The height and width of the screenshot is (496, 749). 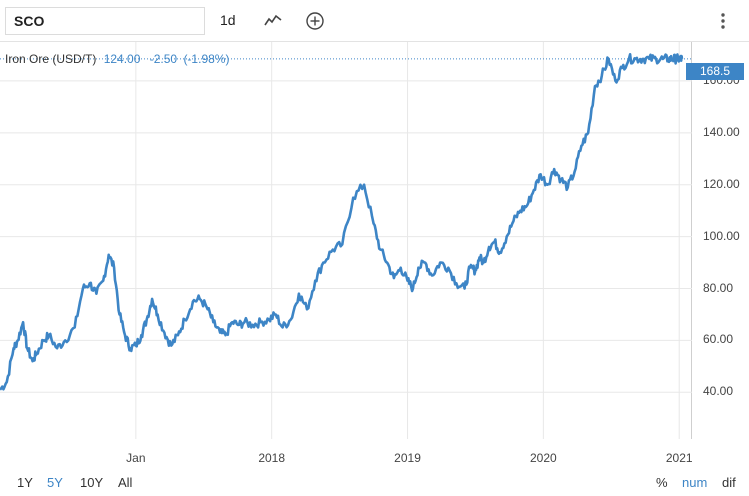 I want to click on legend-price: 124.00, so click(x=122, y=59).